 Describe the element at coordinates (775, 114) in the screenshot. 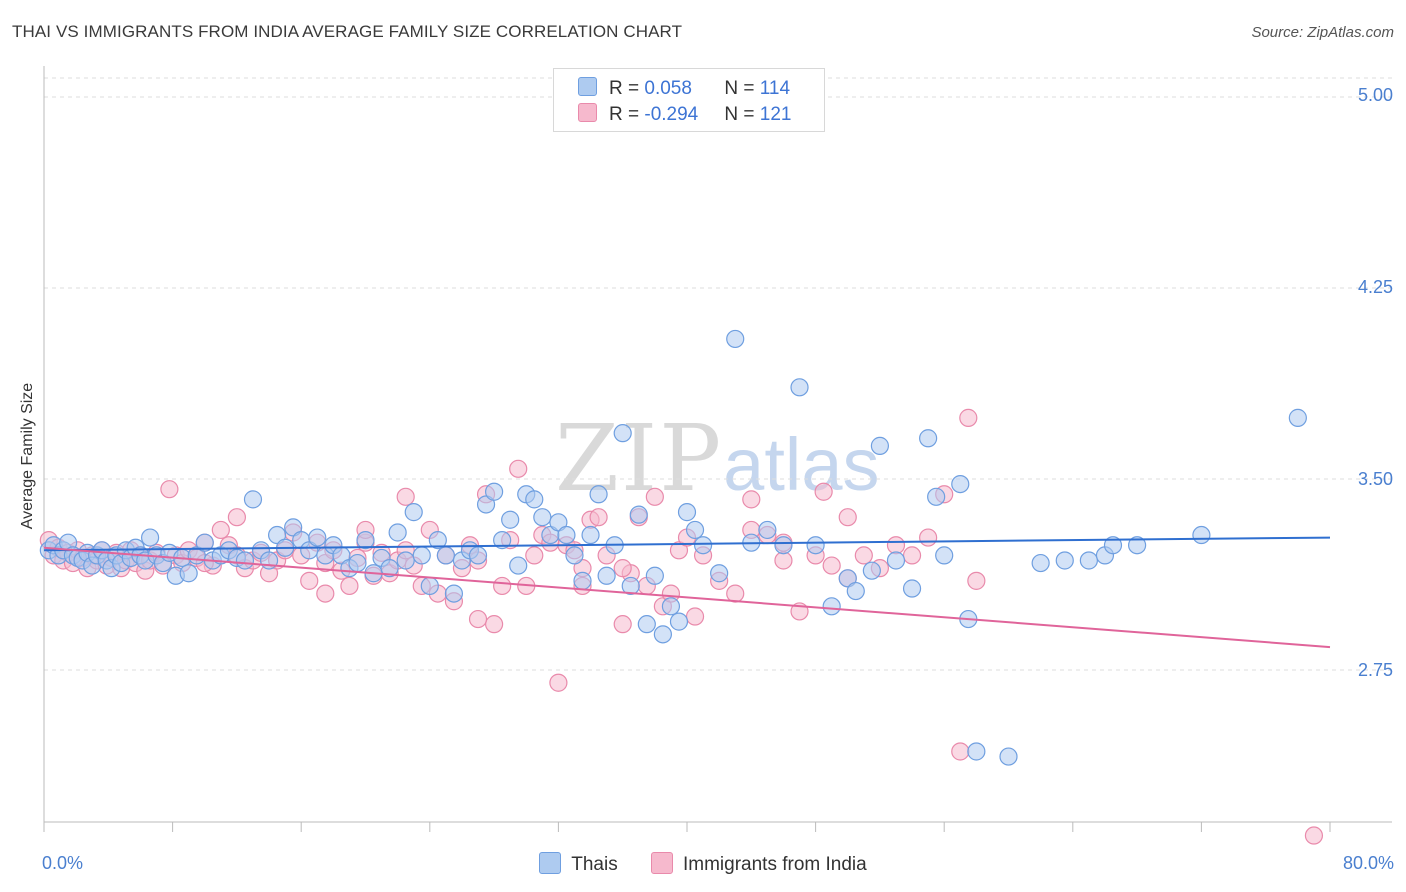

I see `legend-n-value: 121` at that location.